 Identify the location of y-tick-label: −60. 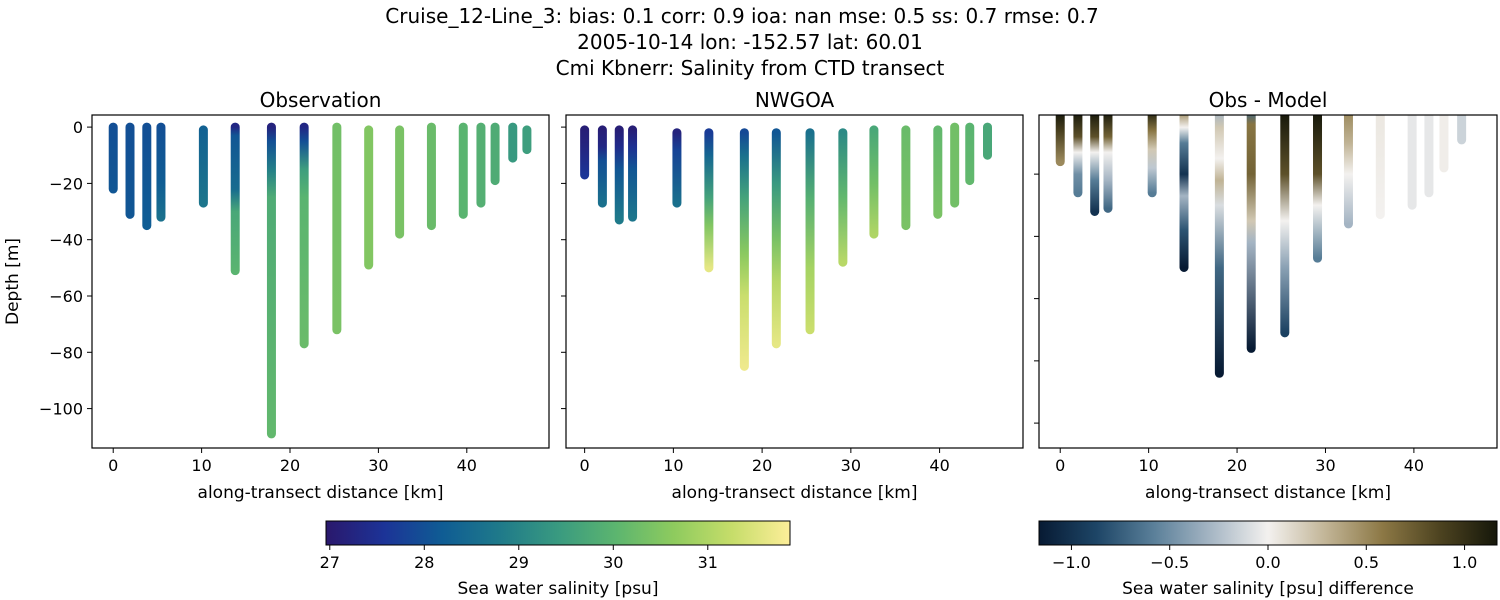
(66, 296).